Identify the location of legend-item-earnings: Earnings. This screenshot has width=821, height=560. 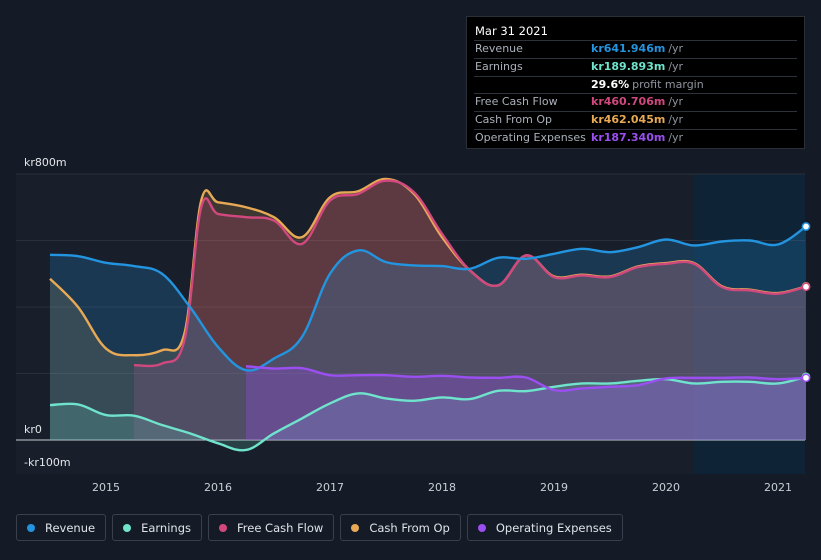
(157, 527).